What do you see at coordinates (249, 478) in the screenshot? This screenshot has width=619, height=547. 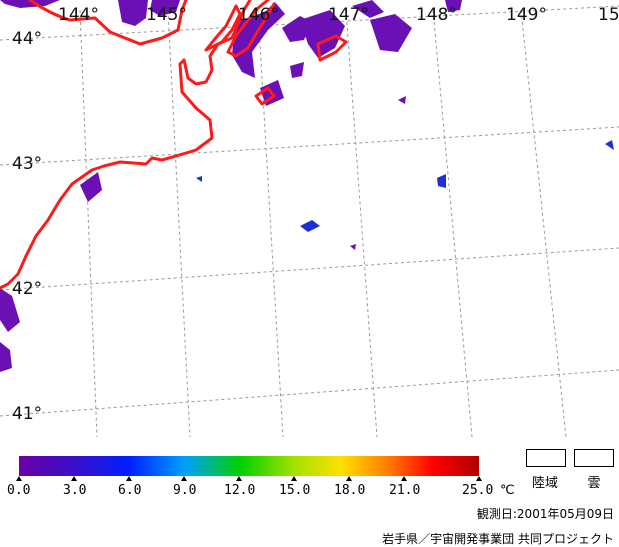 I see `colorbar-ticks` at bounding box center [249, 478].